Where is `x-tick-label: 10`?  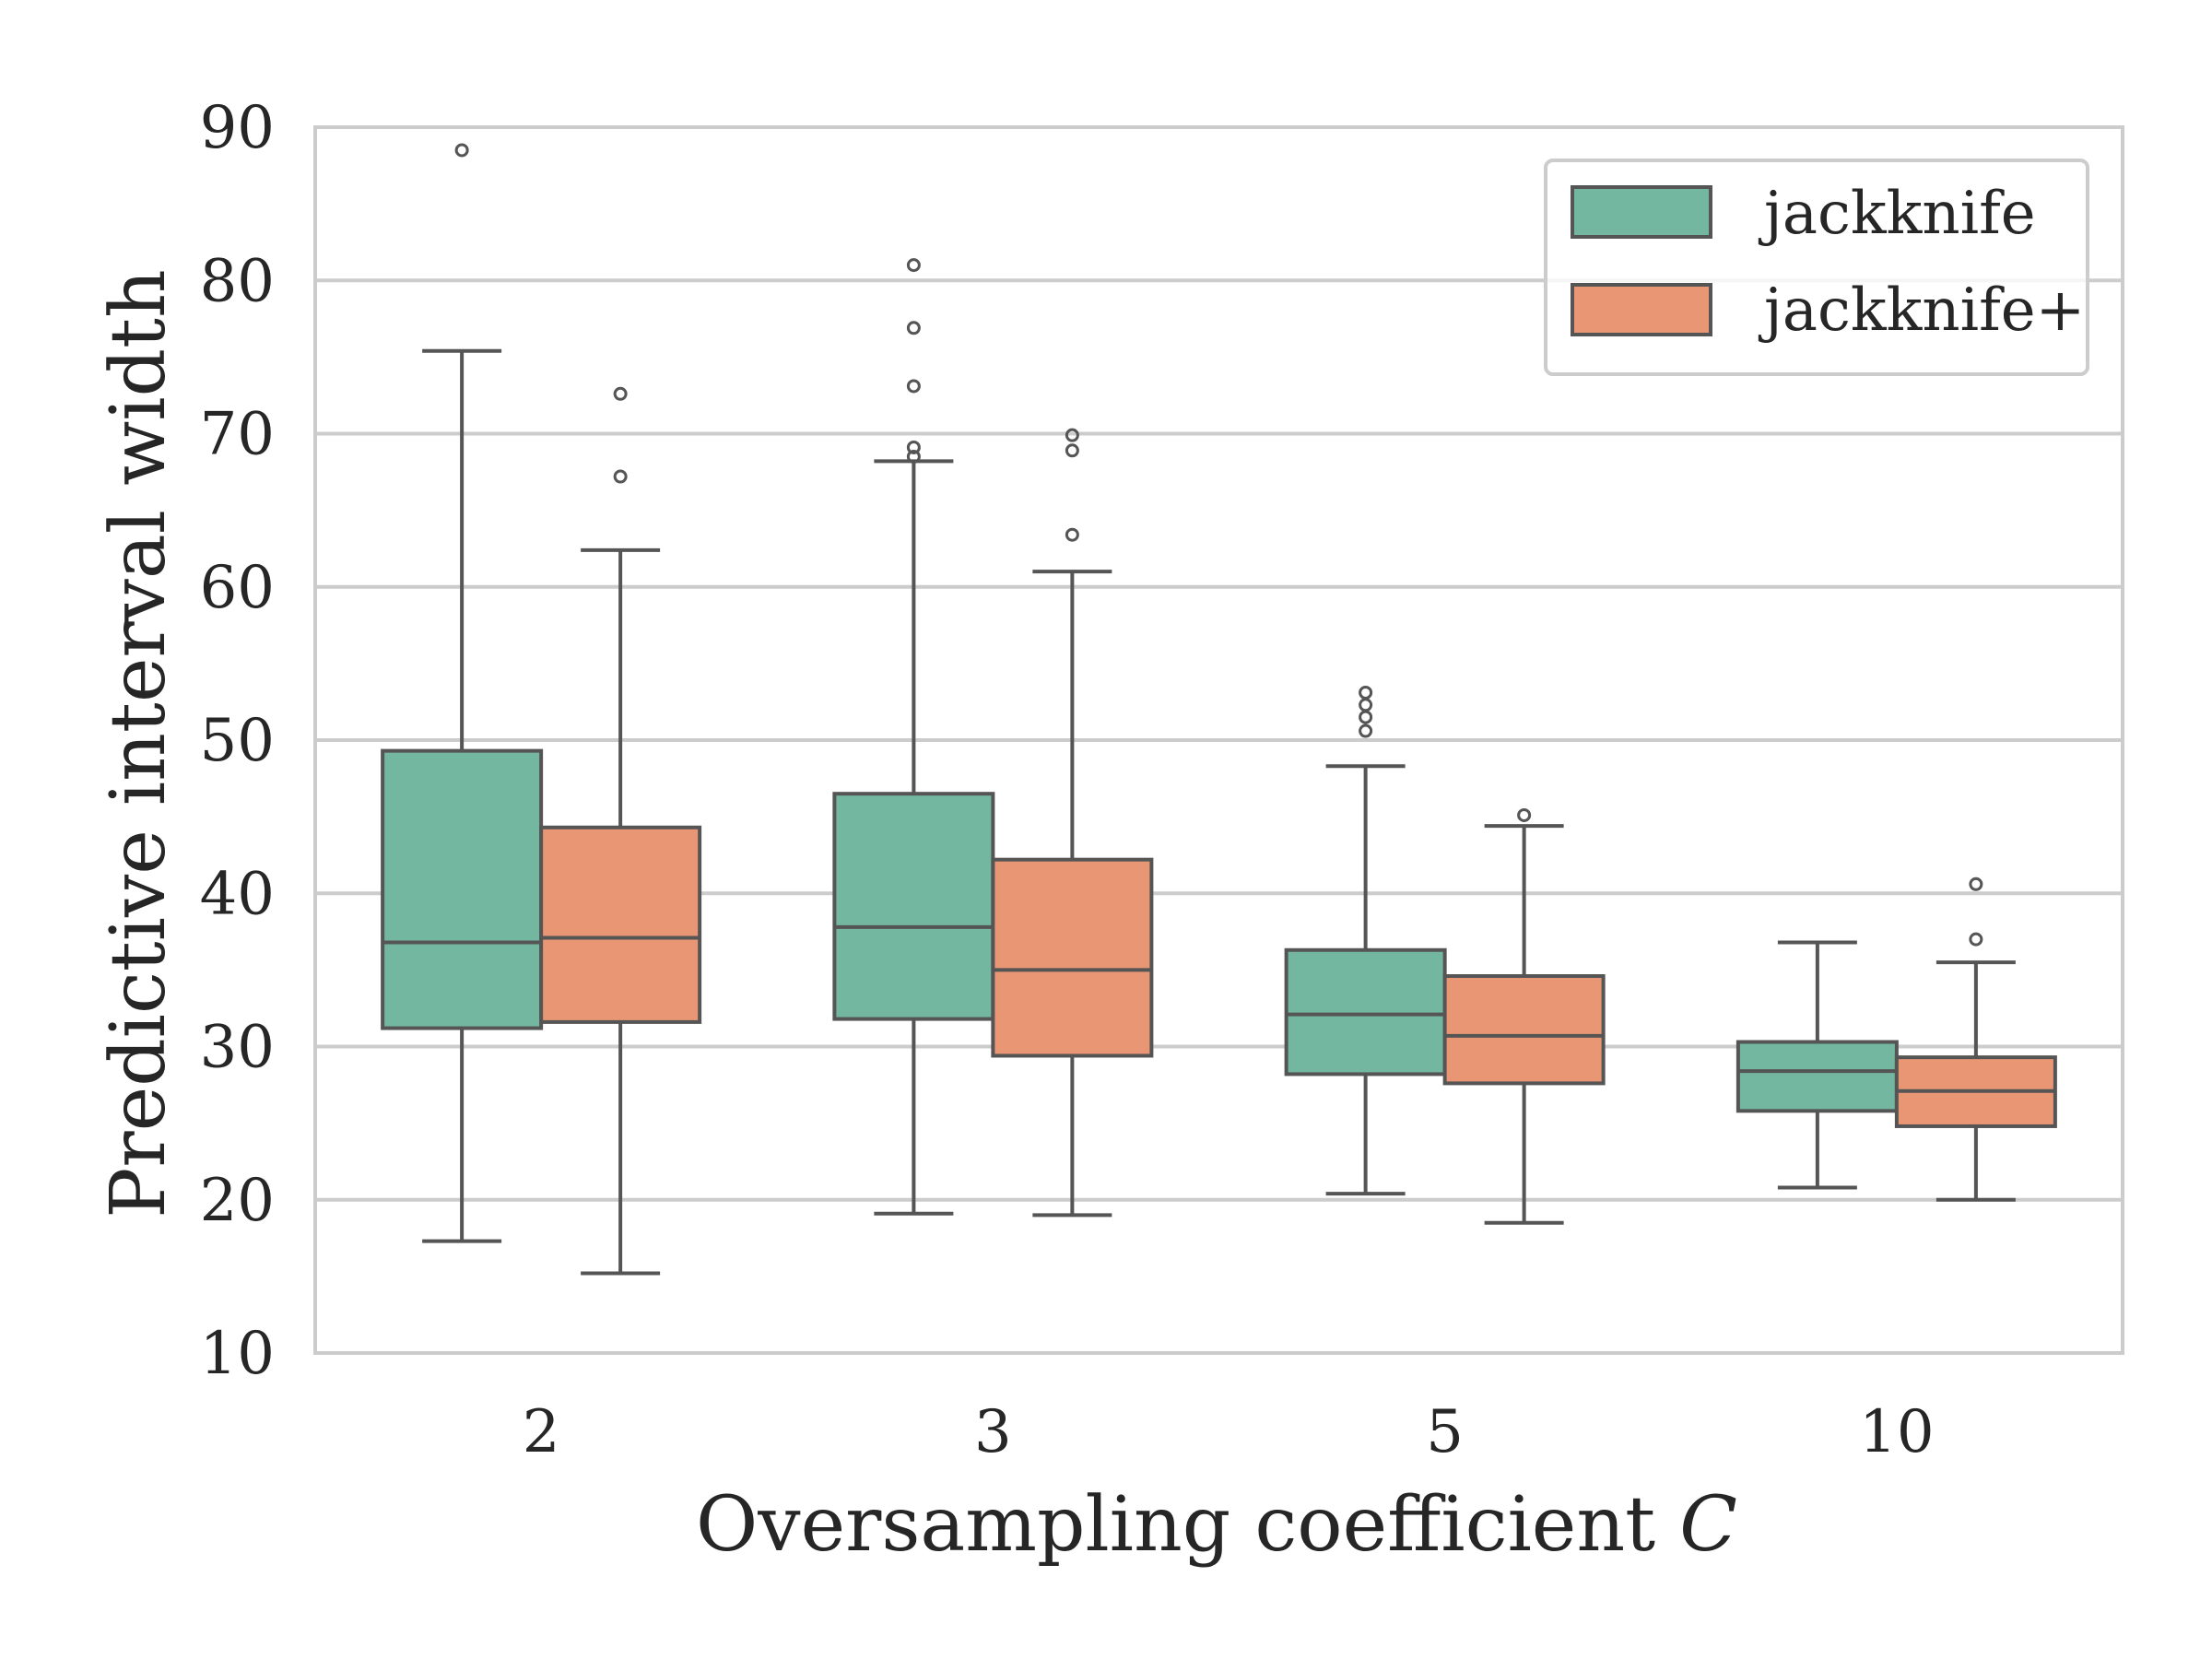 x-tick-label: 10 is located at coordinates (1896, 1432).